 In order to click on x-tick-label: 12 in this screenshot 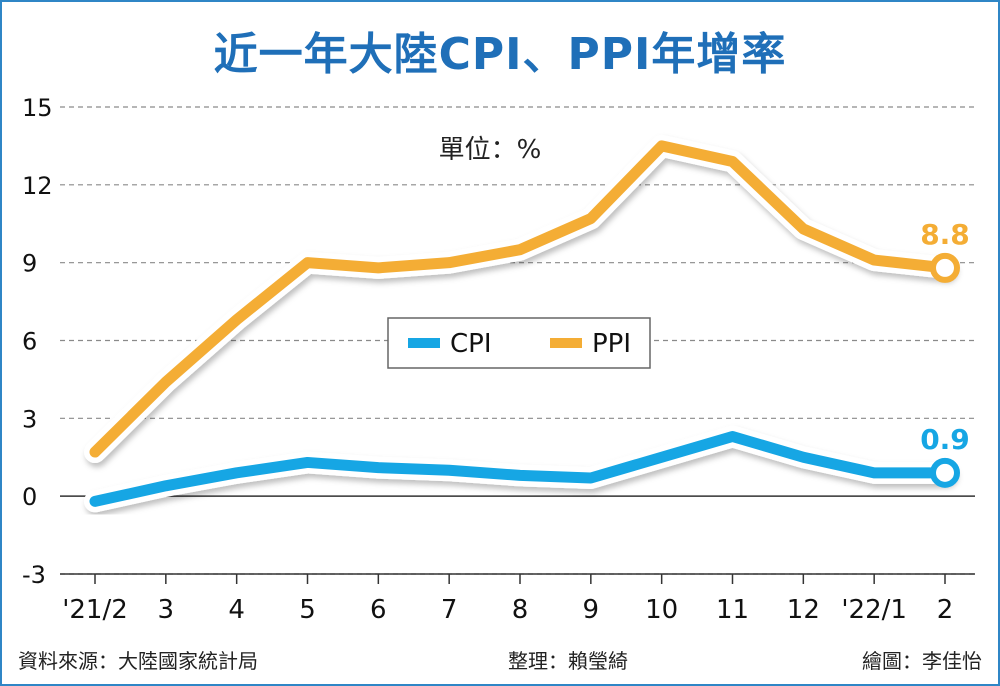, I will do `click(803, 610)`.